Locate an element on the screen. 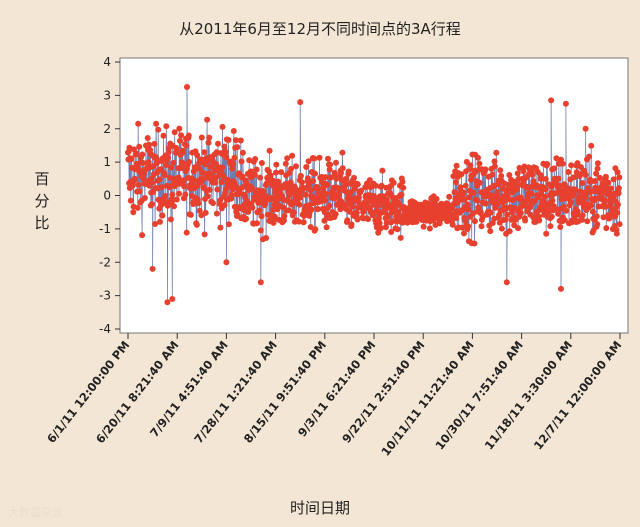 Image resolution: width=640 pixels, height=527 pixels. y-tick-label: 2 is located at coordinates (107, 129).